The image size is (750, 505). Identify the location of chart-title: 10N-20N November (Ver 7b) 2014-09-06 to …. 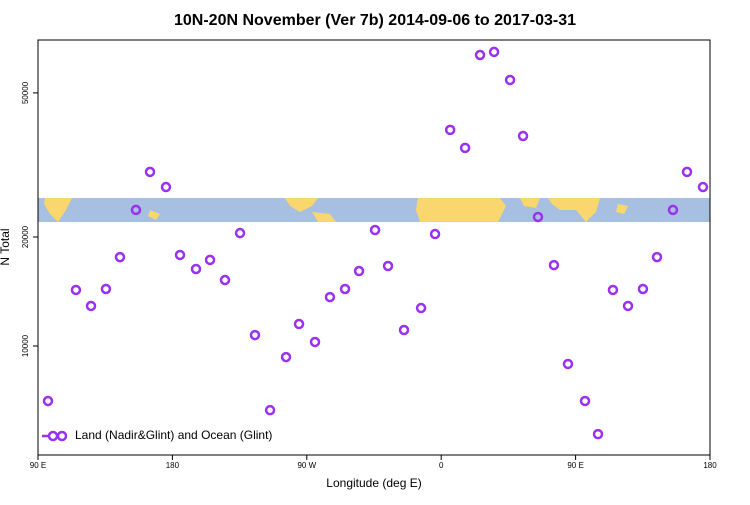
(375, 20).